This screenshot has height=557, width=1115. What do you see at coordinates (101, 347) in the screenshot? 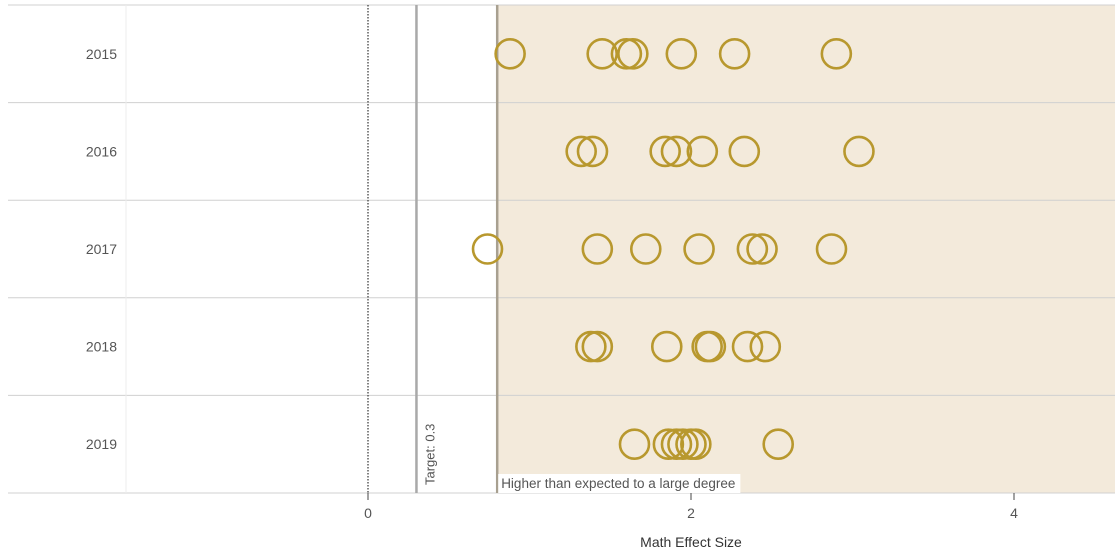
I see `y-tick-label: 2018` at bounding box center [101, 347].